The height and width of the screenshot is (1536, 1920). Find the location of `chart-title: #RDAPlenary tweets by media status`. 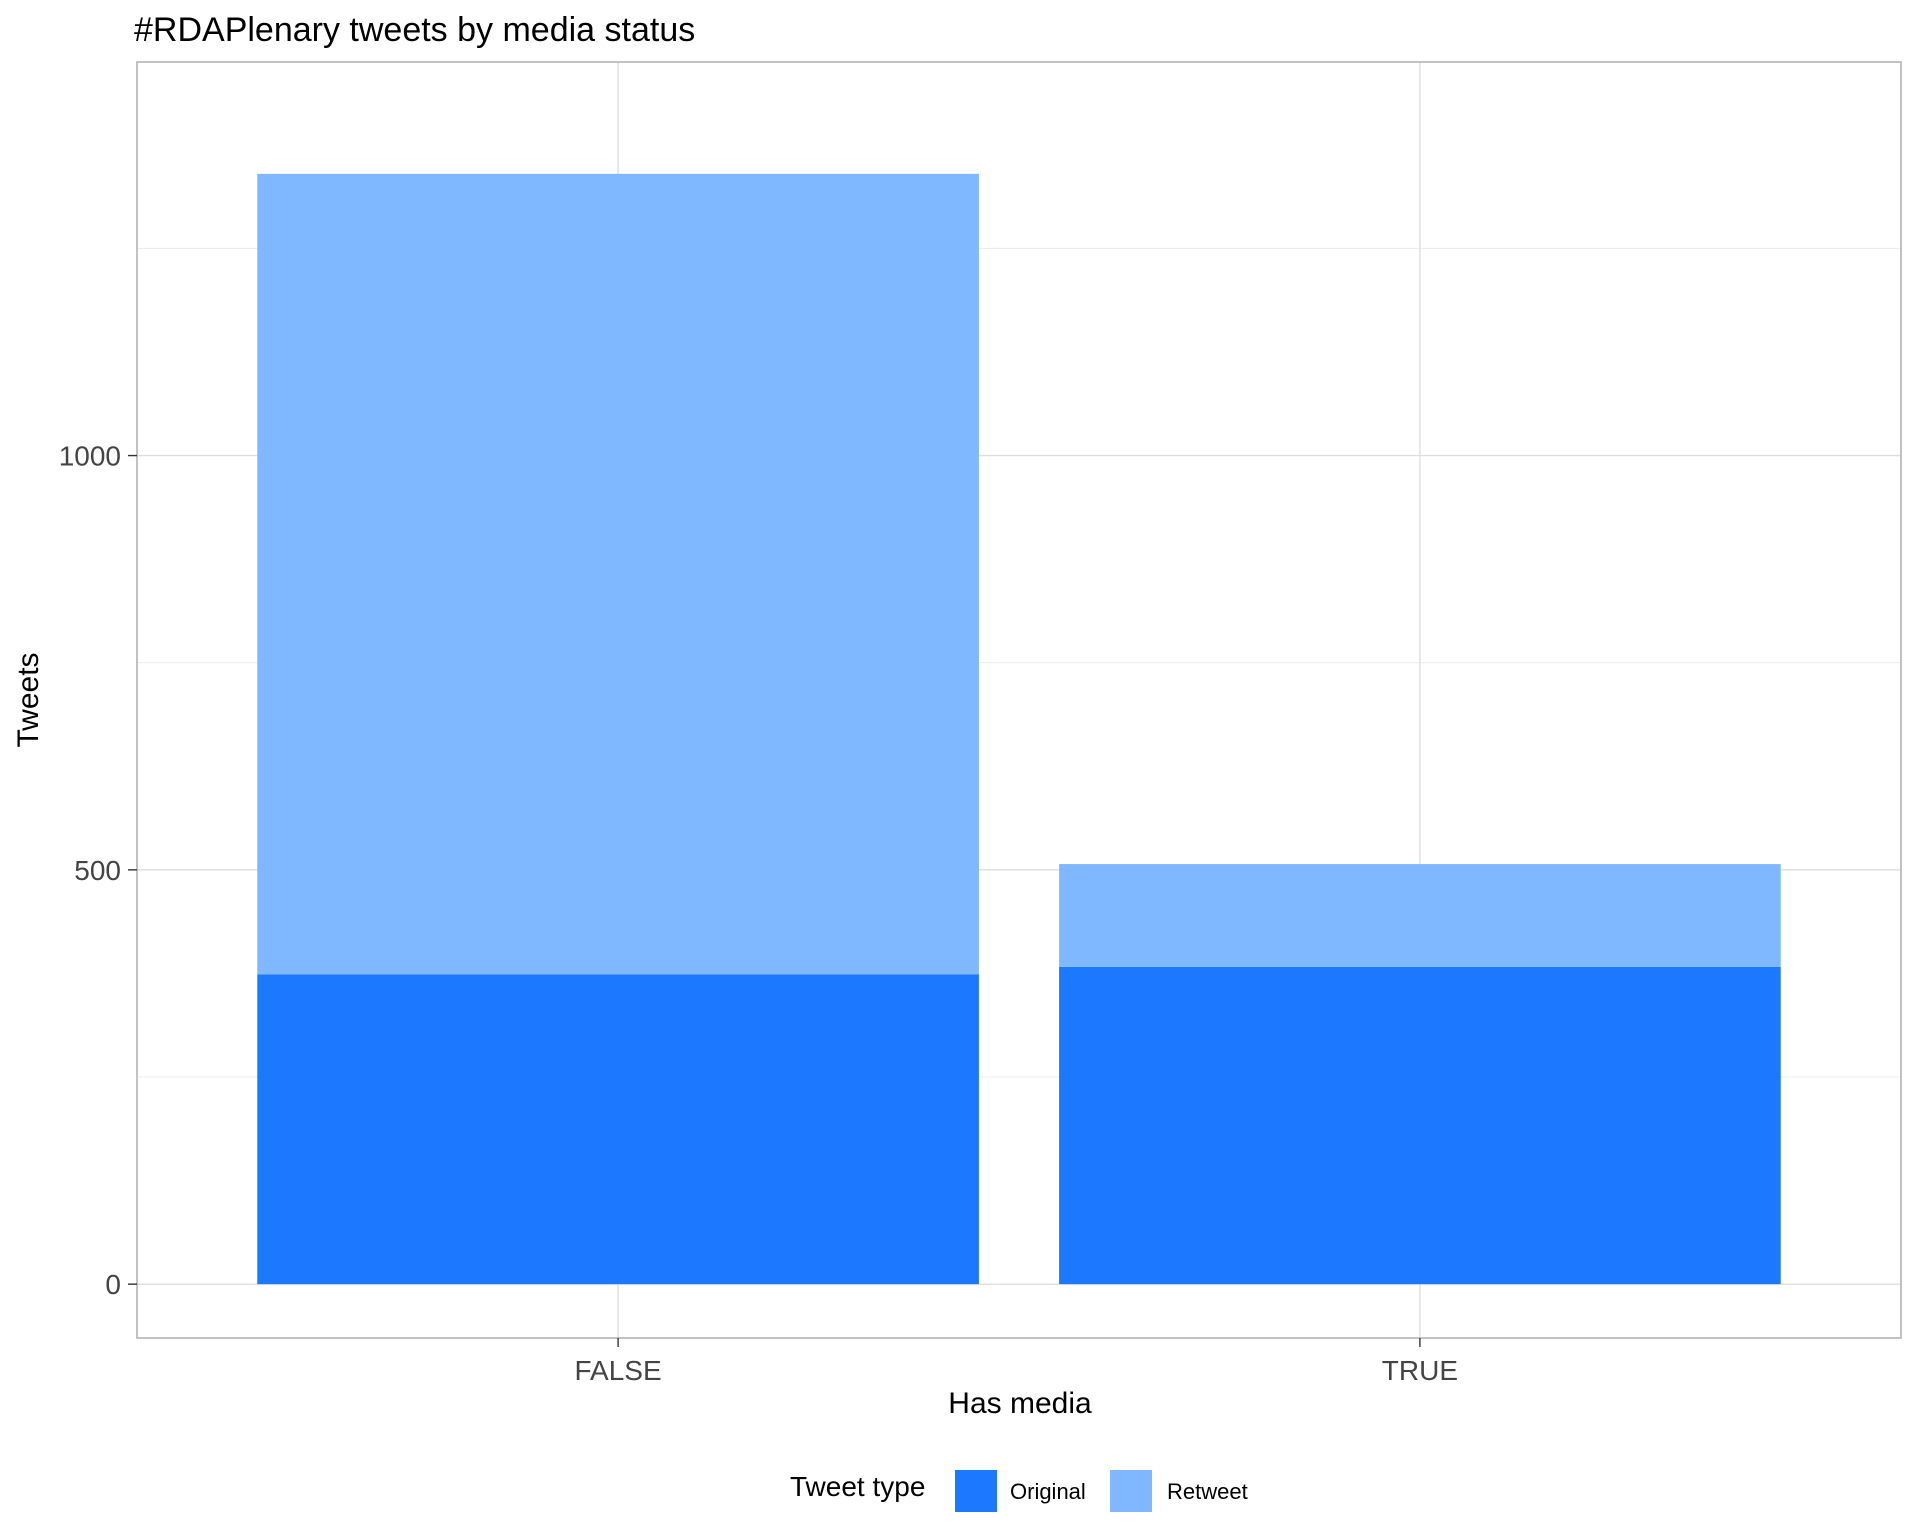

chart-title: #RDAPlenary tweets by media status is located at coordinates (414, 30).